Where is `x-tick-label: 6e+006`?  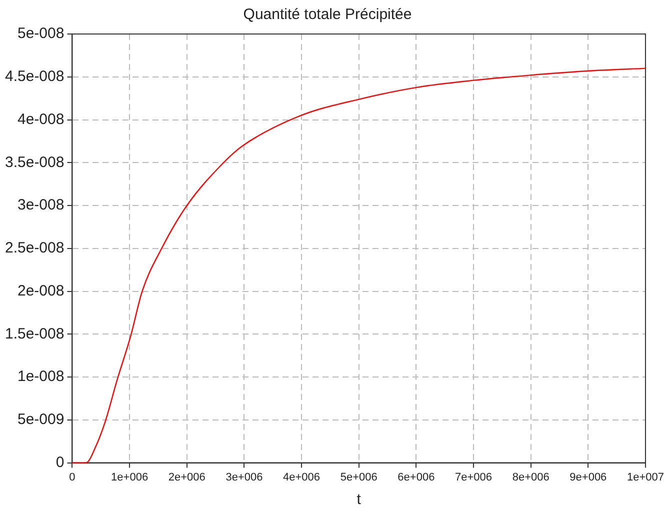 x-tick-label: 6e+006 is located at coordinates (416, 477).